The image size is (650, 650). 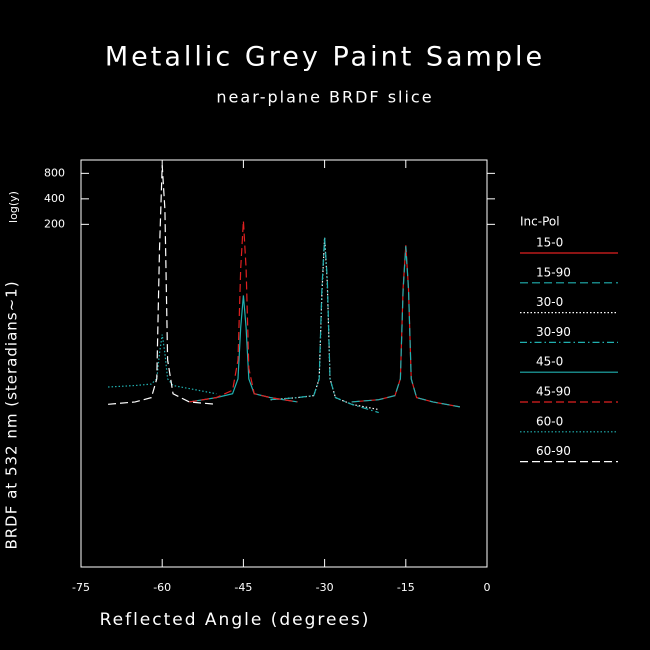 I want to click on x-tick-label: -75, so click(x=81, y=587).